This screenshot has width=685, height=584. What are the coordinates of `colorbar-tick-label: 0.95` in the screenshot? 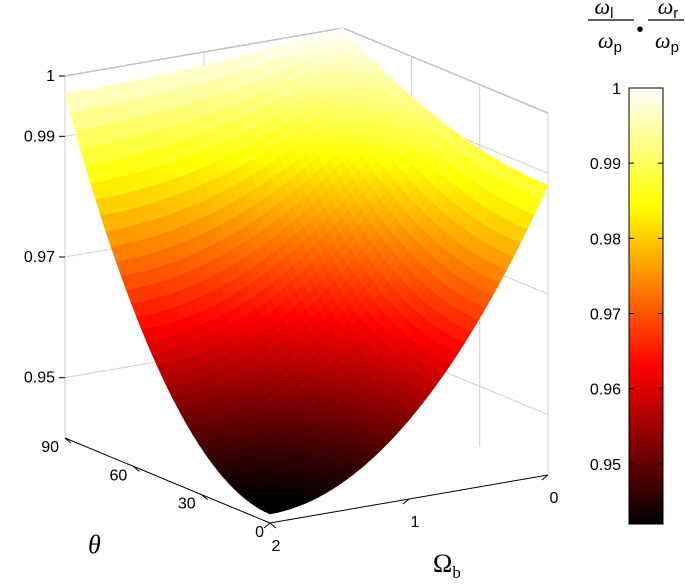 It's located at (605, 465).